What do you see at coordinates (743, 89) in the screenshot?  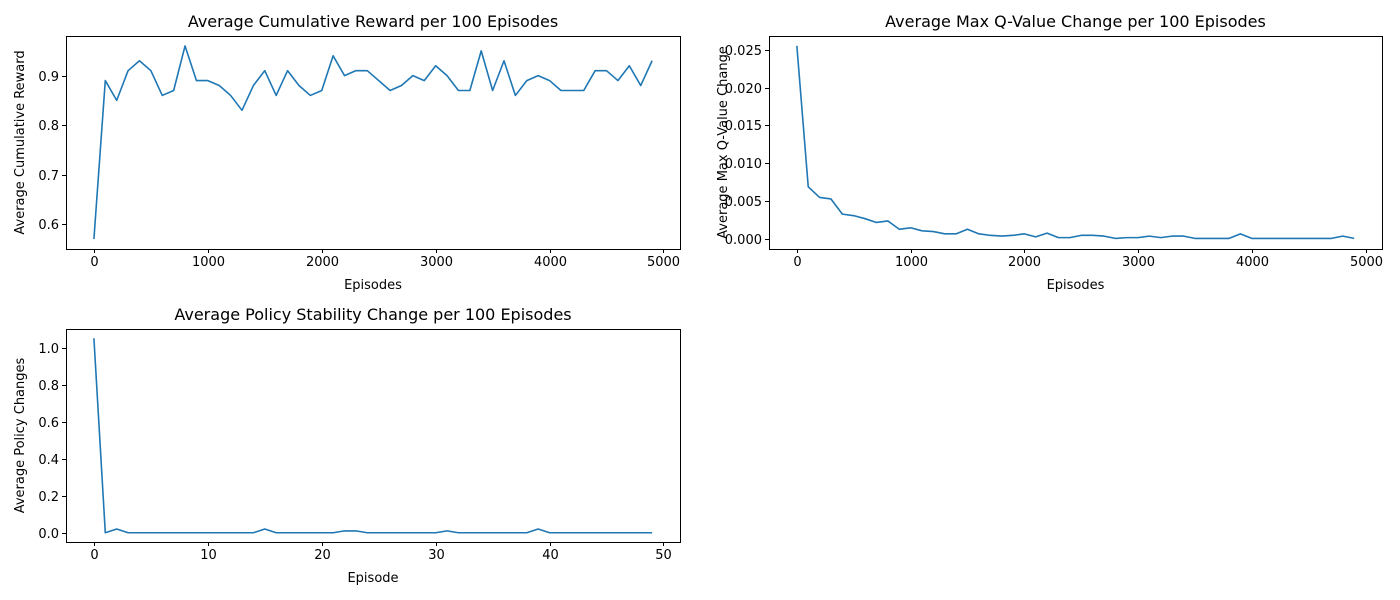 I see `y-tick-label: 0.020` at bounding box center [743, 89].